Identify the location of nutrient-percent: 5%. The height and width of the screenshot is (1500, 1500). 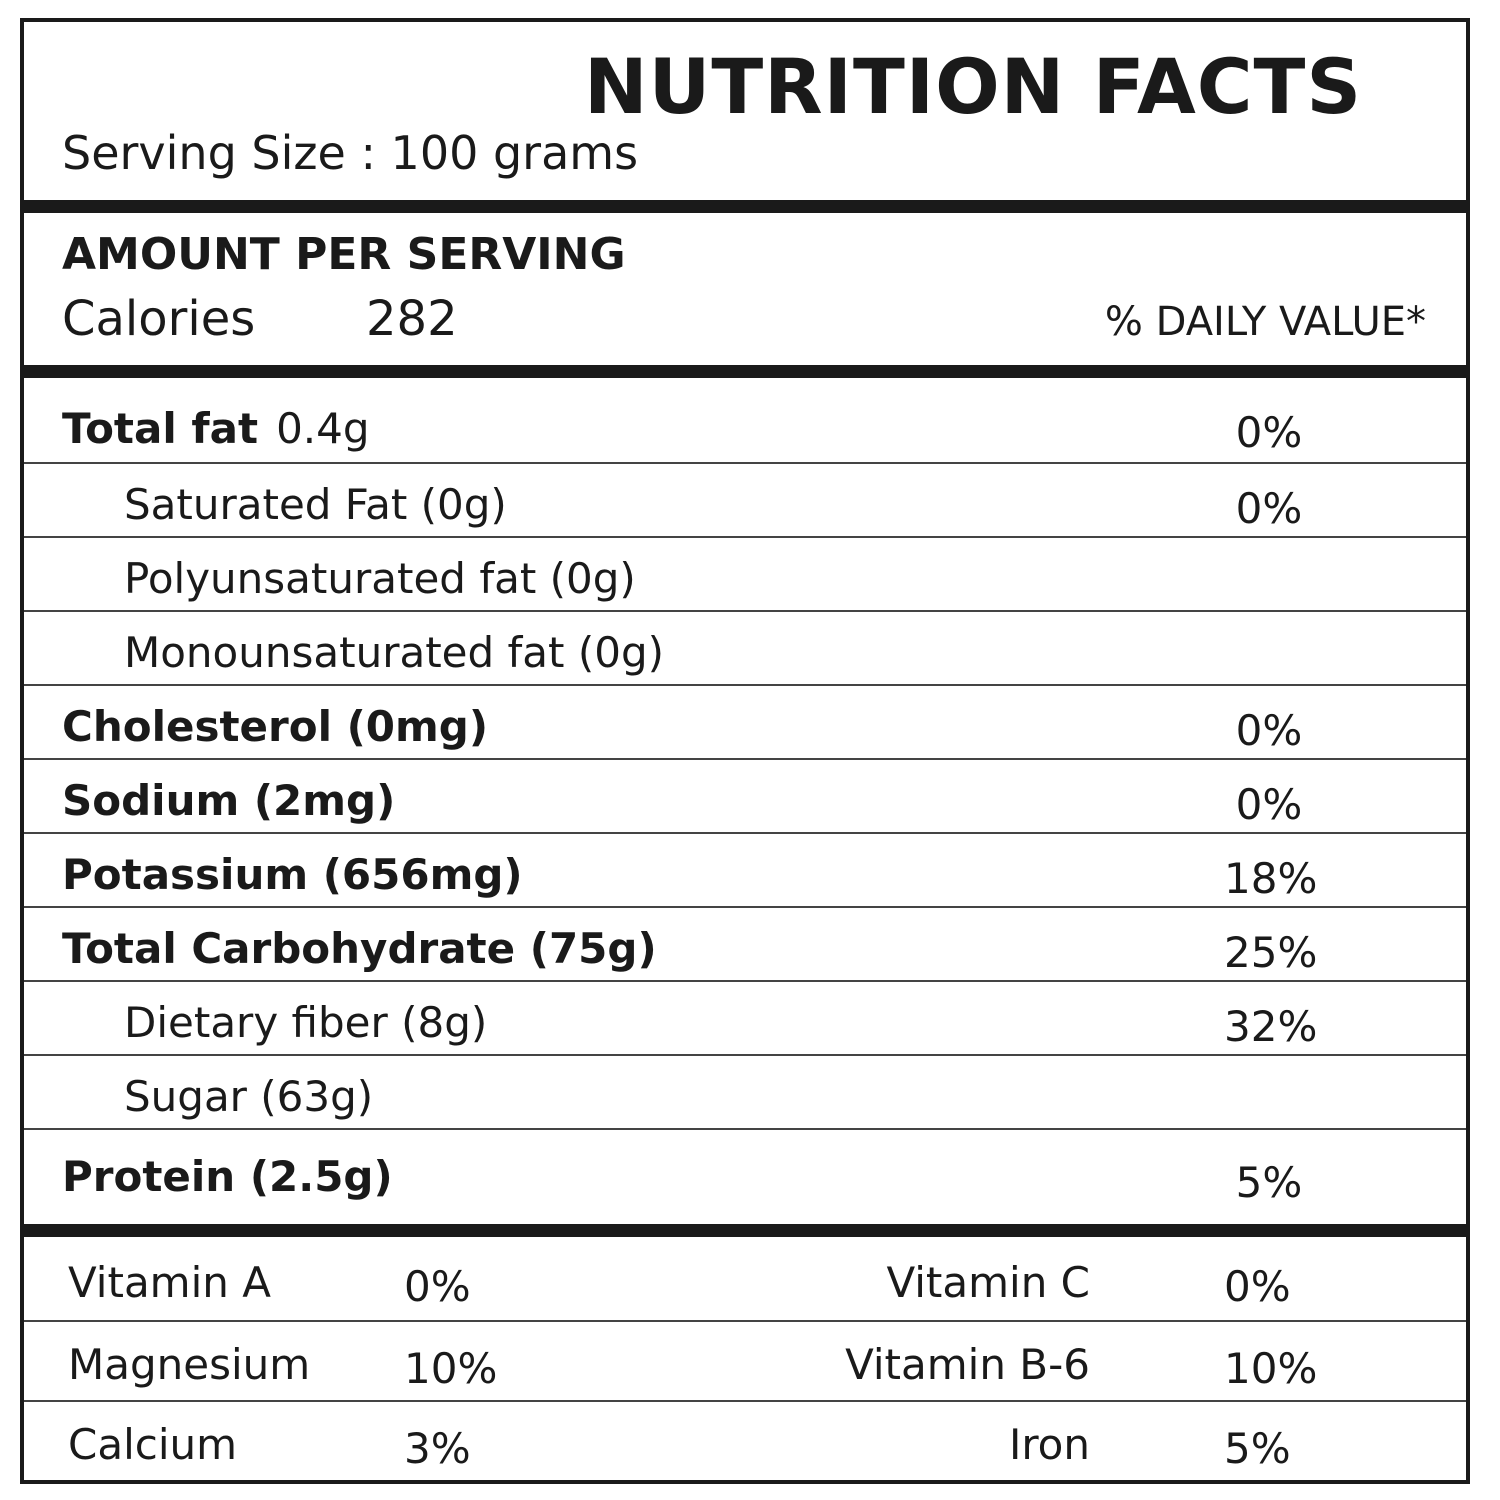
(1269, 1182).